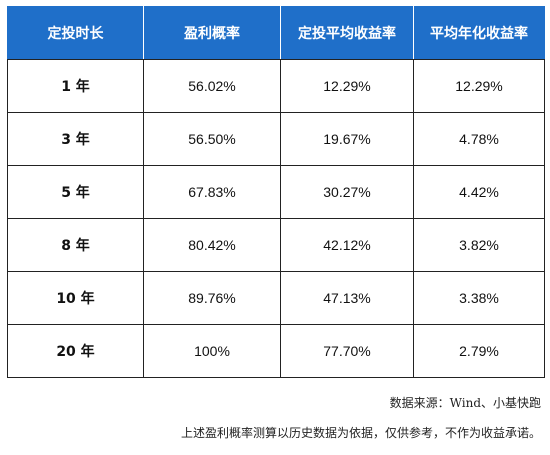  Describe the element at coordinates (75, 139) in the screenshot. I see `period-cell: 3 年` at that location.